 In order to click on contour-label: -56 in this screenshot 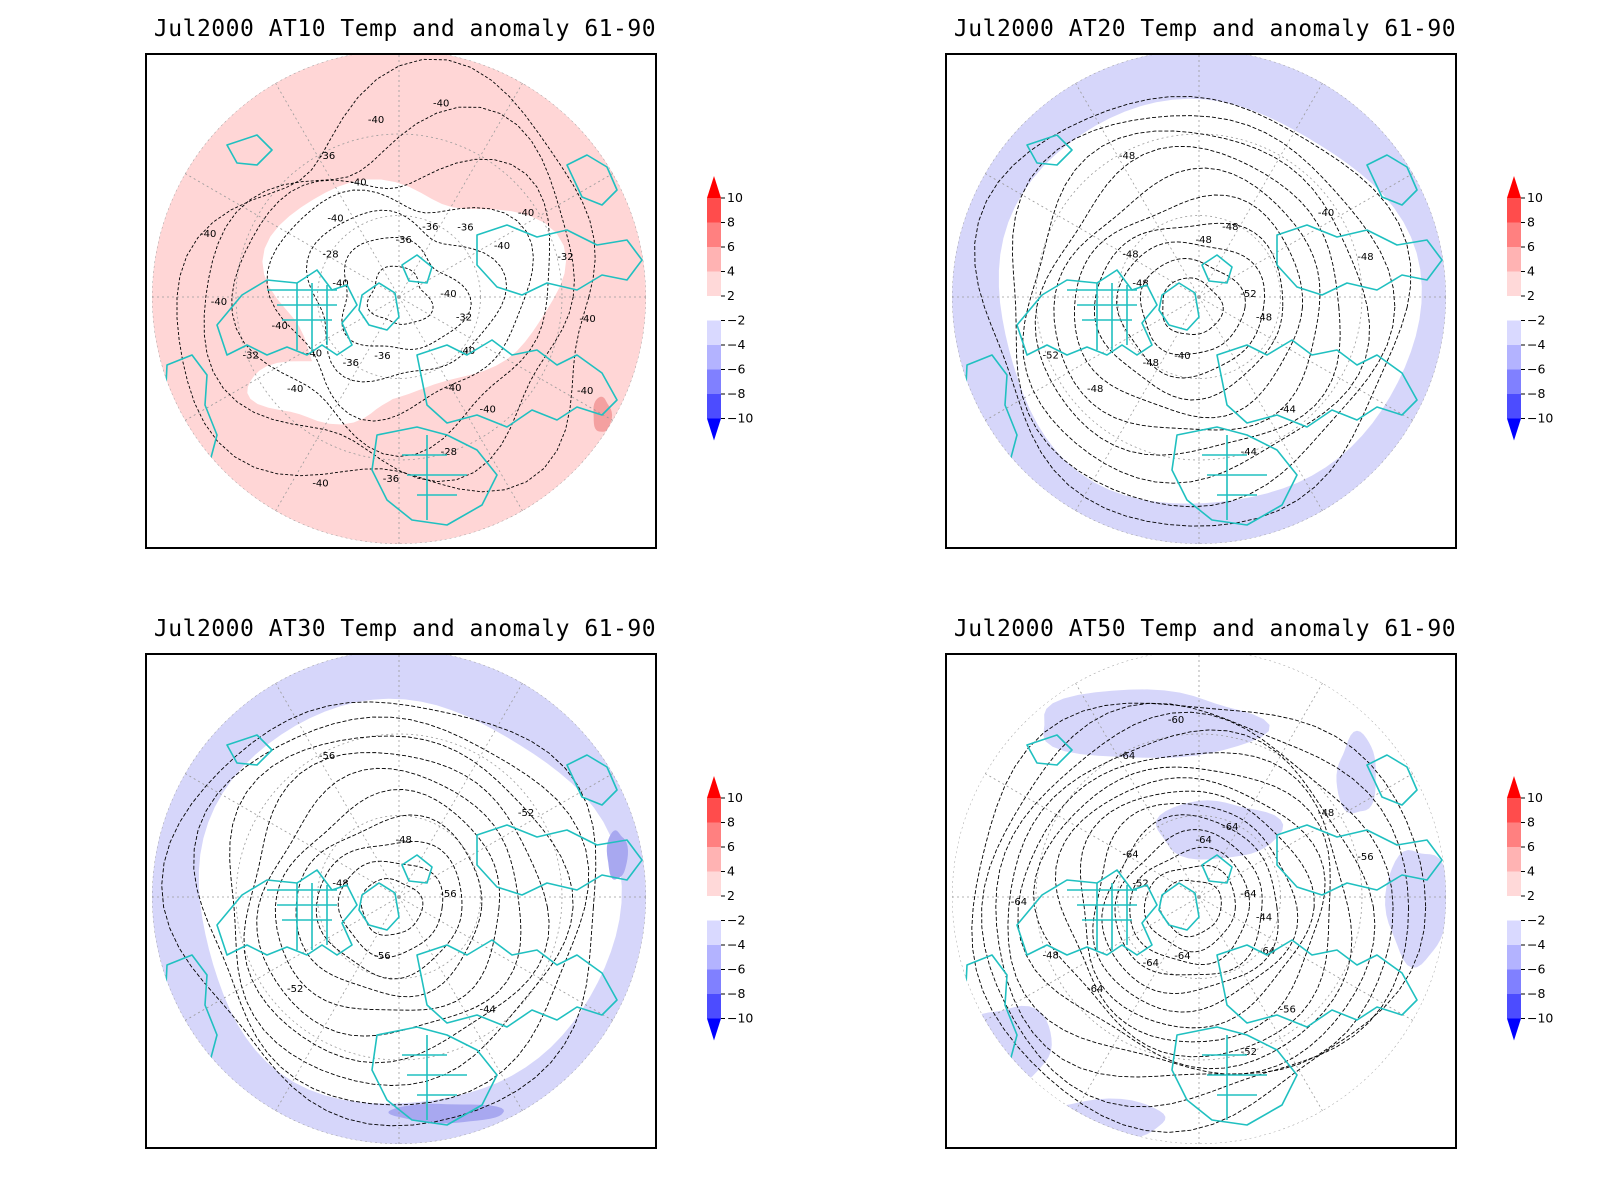, I will do `click(327, 756)`.